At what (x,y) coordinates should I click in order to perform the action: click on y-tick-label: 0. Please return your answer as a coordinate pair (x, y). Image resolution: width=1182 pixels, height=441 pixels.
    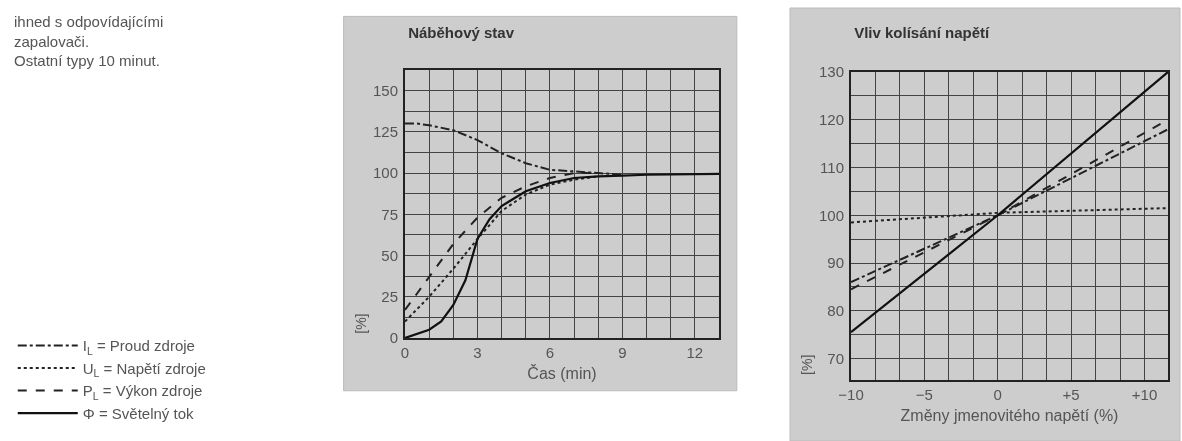
    Looking at the image, I should click on (393, 338).